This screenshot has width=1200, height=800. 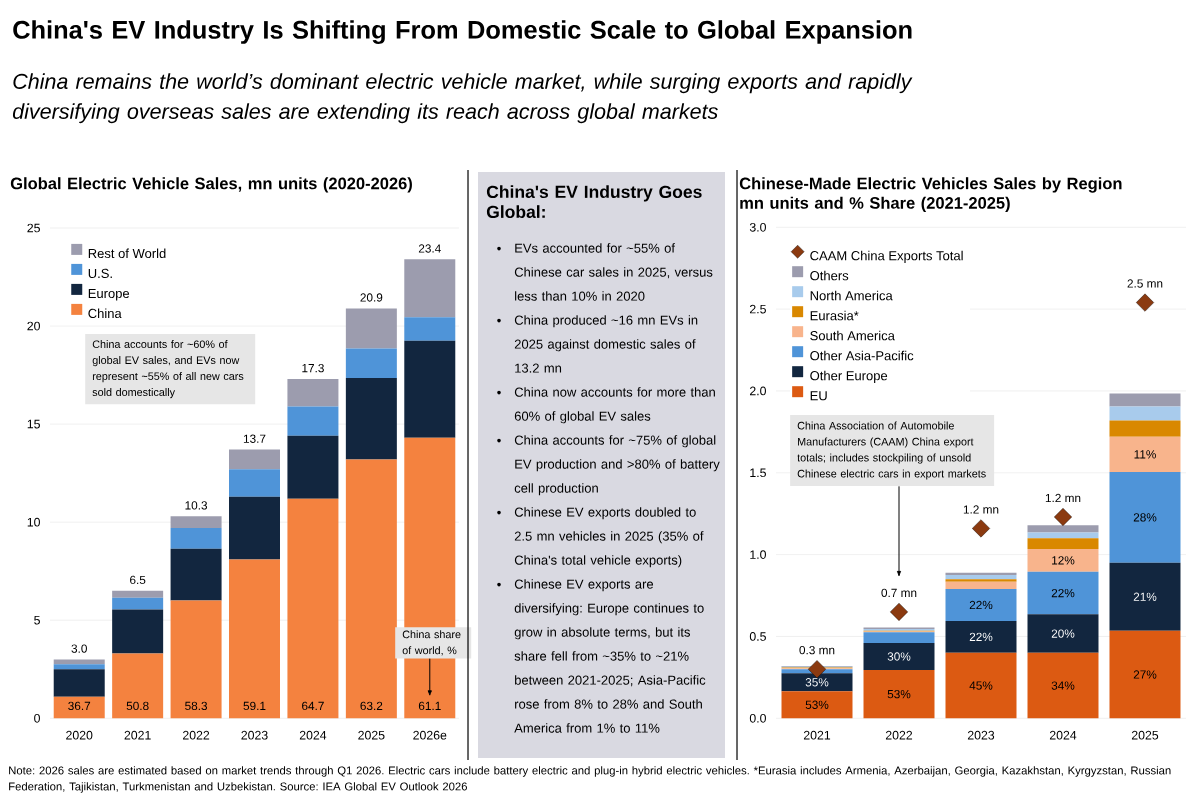 I want to click on annotation: 21%, so click(x=1145, y=596).